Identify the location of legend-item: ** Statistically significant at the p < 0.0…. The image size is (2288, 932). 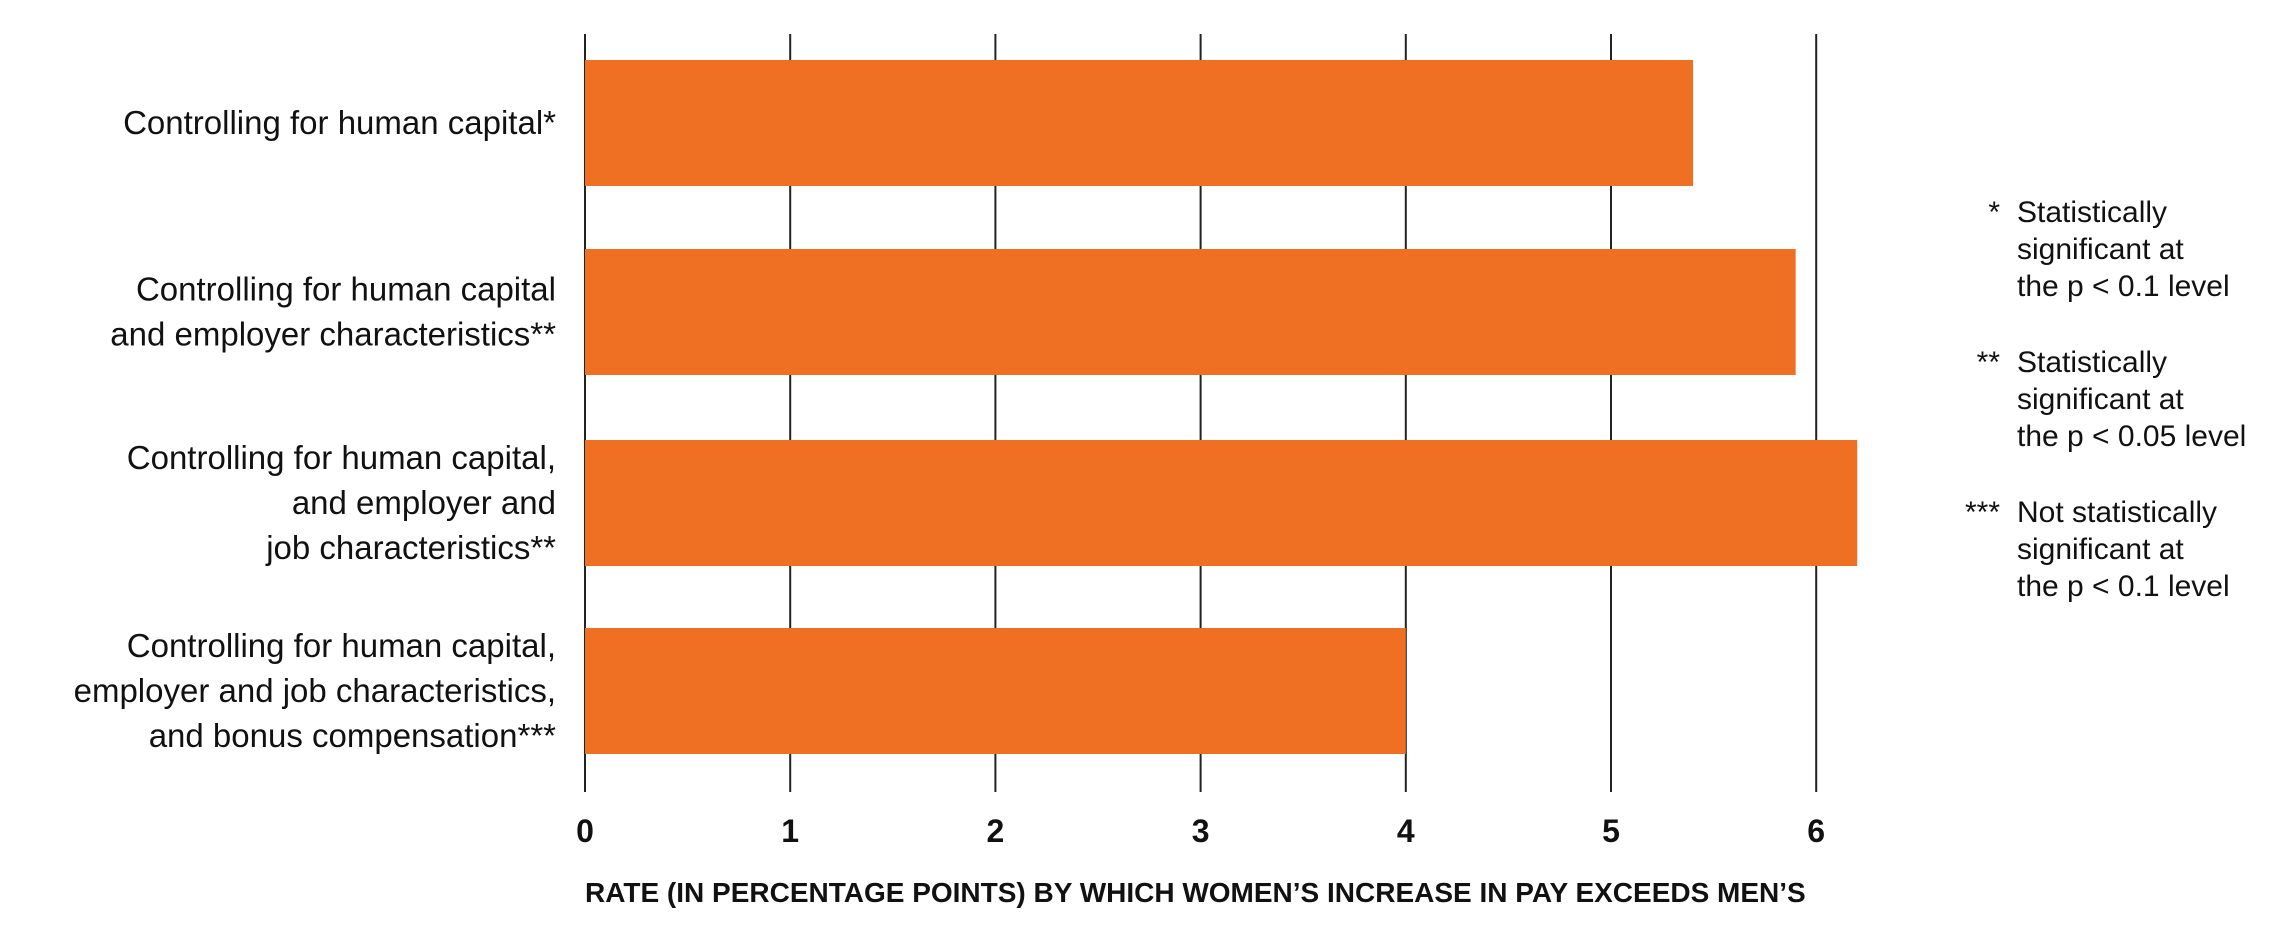
(2112, 399).